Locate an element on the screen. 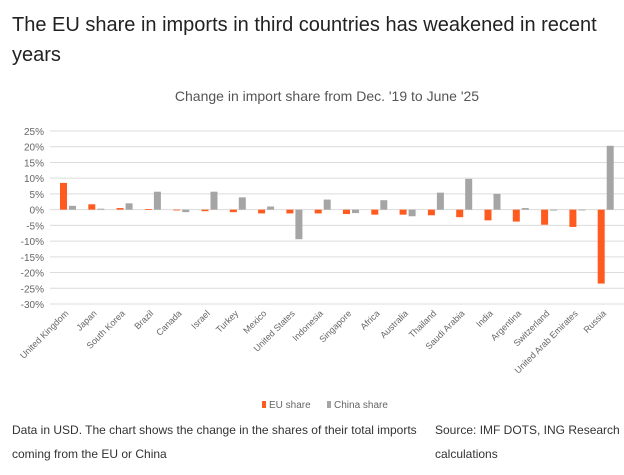 The image size is (624, 475). x-tick-label: Brazil is located at coordinates (143, 319).